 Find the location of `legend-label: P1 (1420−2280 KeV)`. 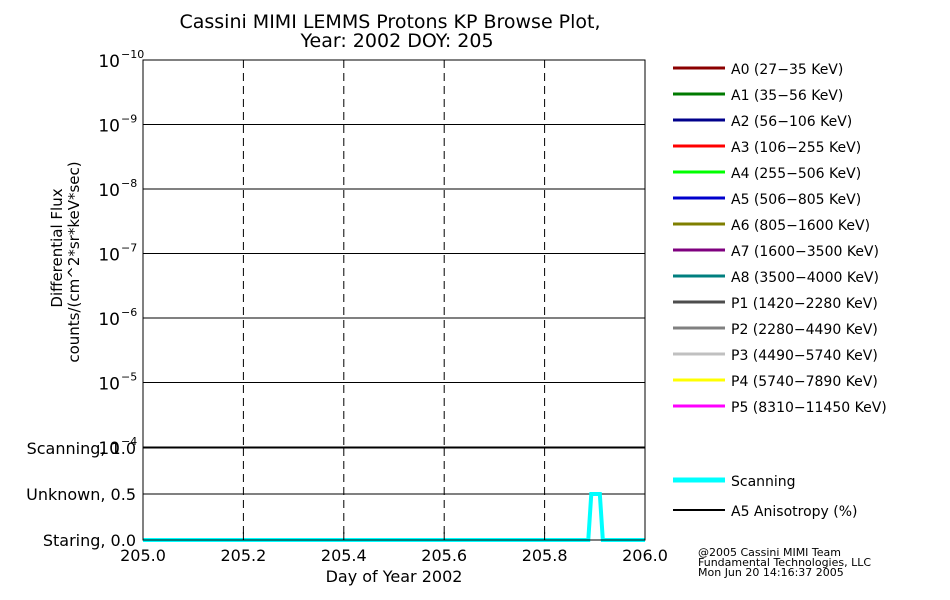

legend-label: P1 (1420−2280 KeV) is located at coordinates (804, 304).